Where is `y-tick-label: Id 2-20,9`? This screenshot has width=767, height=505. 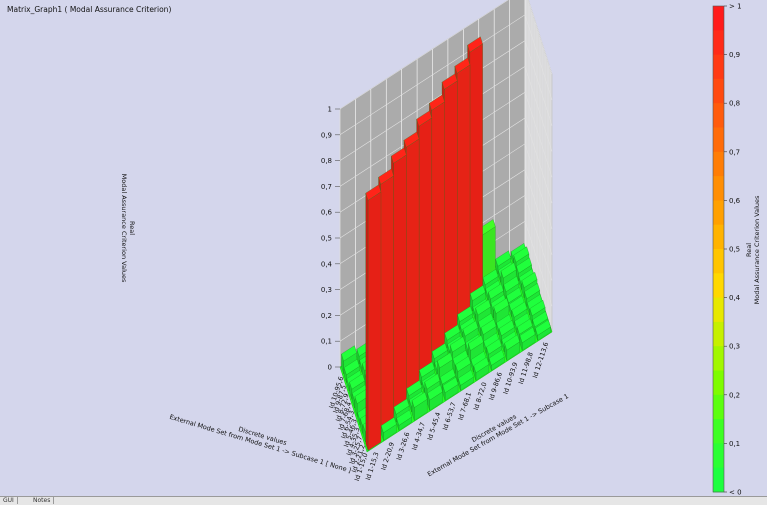
y-tick-label: Id 2-20,9 is located at coordinates (387, 456).